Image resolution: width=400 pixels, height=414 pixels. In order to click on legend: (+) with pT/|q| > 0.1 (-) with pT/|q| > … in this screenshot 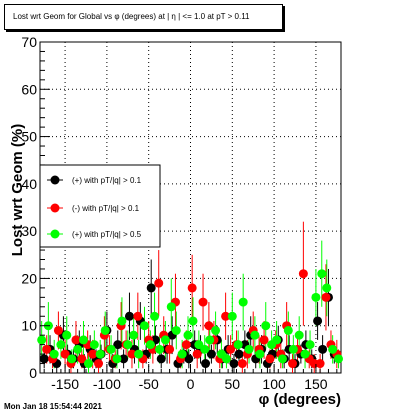, I will do `click(100, 206)`.